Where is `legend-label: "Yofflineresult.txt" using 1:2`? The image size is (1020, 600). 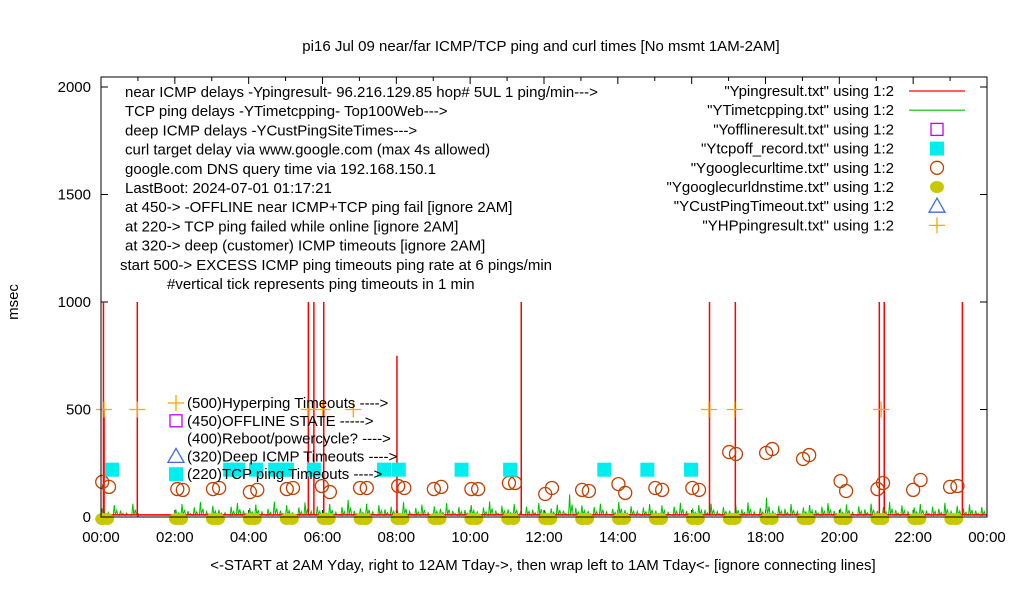 legend-label: "Yofflineresult.txt" using 1:2 is located at coordinates (803, 129).